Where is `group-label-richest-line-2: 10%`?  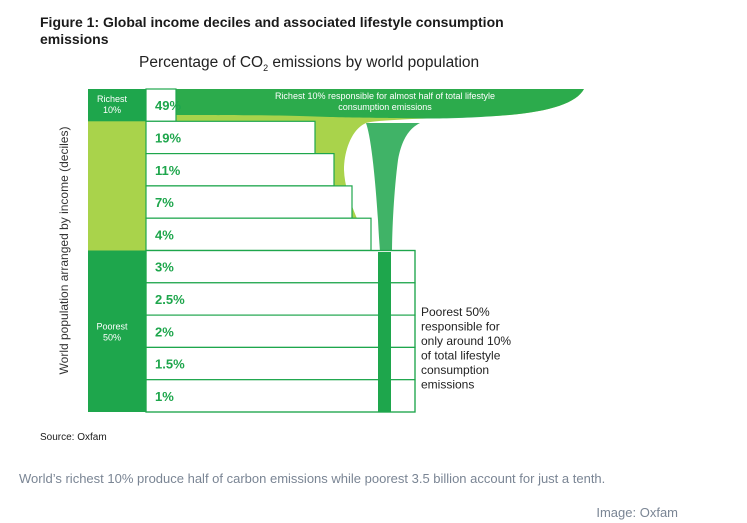
group-label-richest-line-2: 10% is located at coordinates (112, 110).